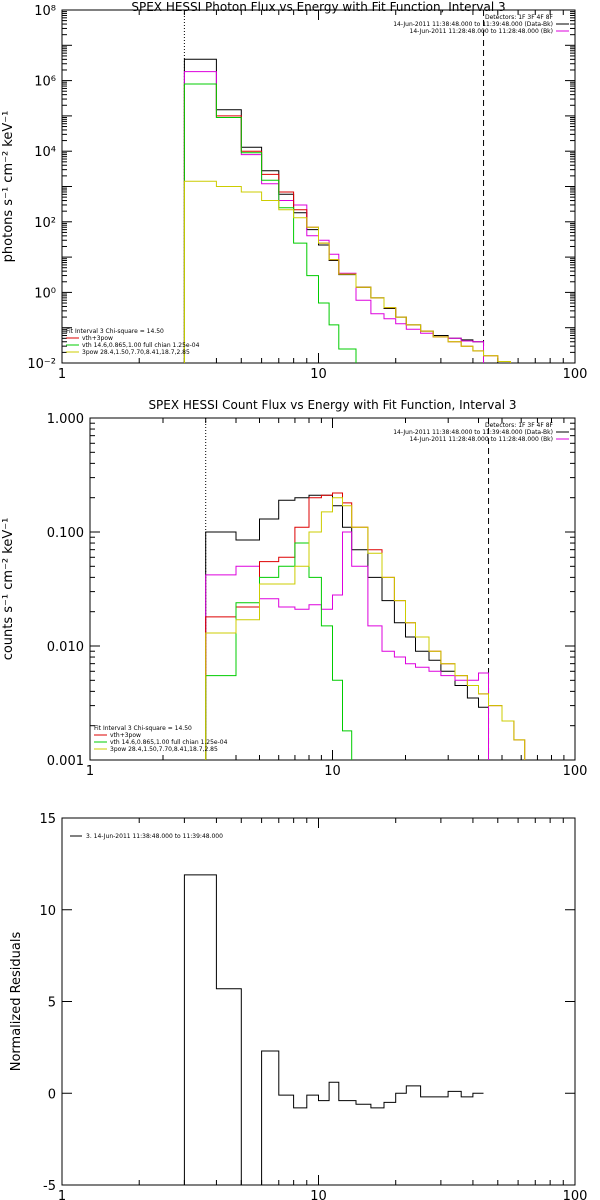  I want to click on y-tick-label: 10⁴, so click(45, 152).